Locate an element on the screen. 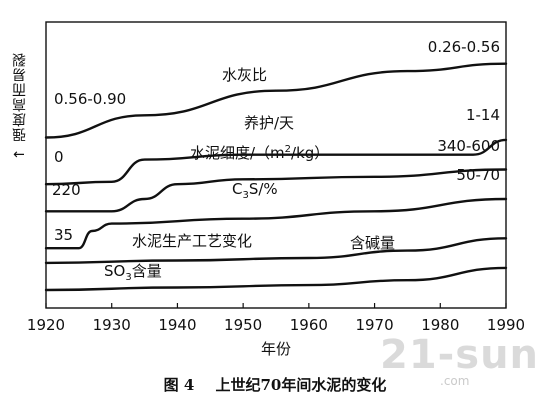 The width and height of the screenshot is (550, 412). x-tick-label: 1990 is located at coordinates (506, 325).